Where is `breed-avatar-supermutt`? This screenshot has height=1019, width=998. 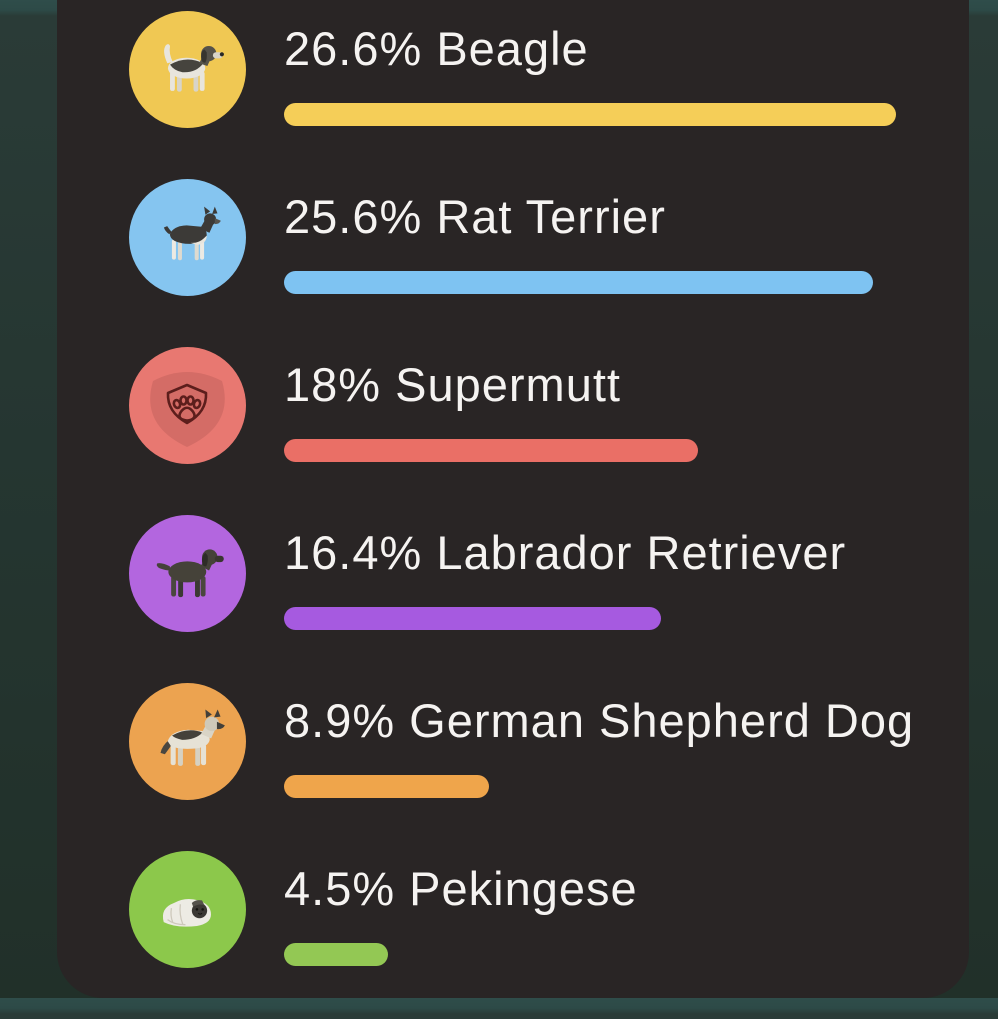 breed-avatar-supermutt is located at coordinates (187, 405).